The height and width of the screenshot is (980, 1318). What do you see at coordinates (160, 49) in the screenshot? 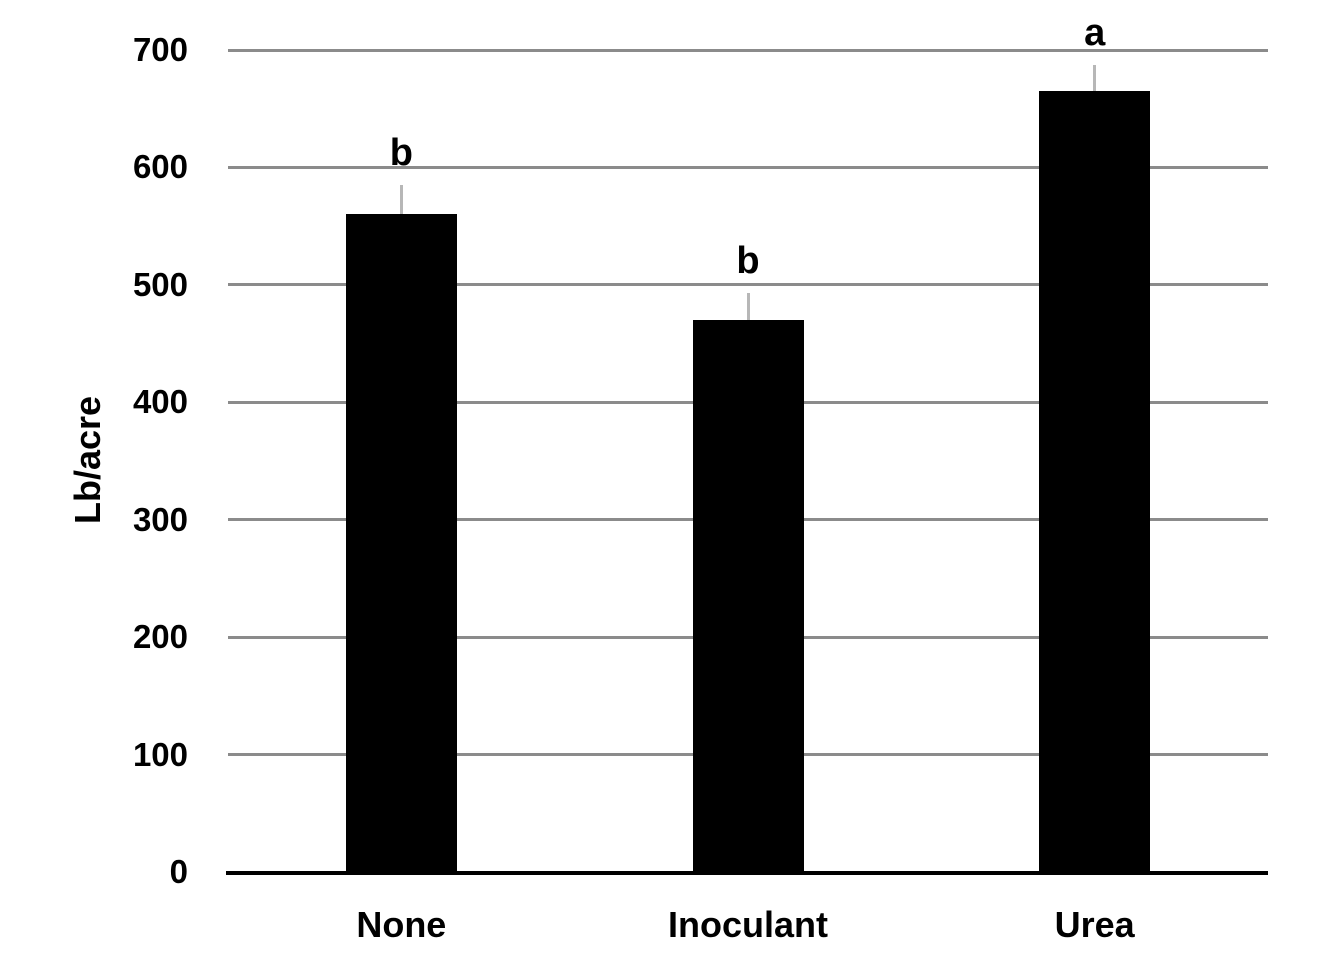
I see `y-tick-label: 700` at bounding box center [160, 49].